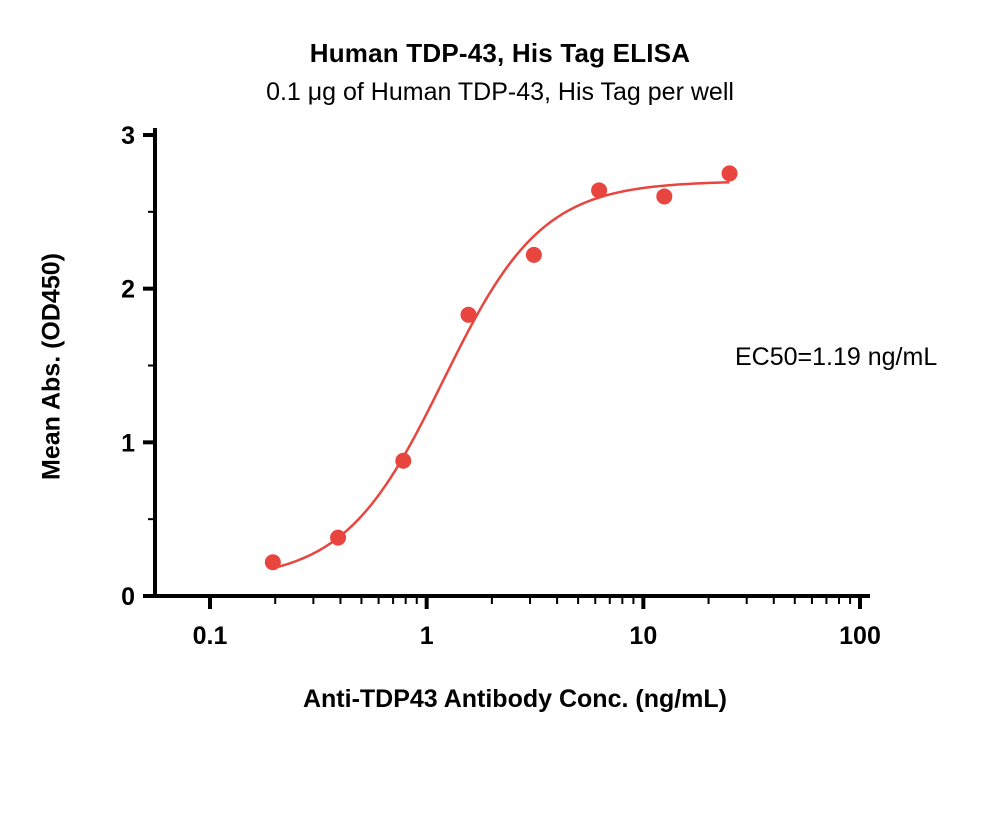 The width and height of the screenshot is (1000, 831). I want to click on x-tick-label: 100, so click(860, 636).